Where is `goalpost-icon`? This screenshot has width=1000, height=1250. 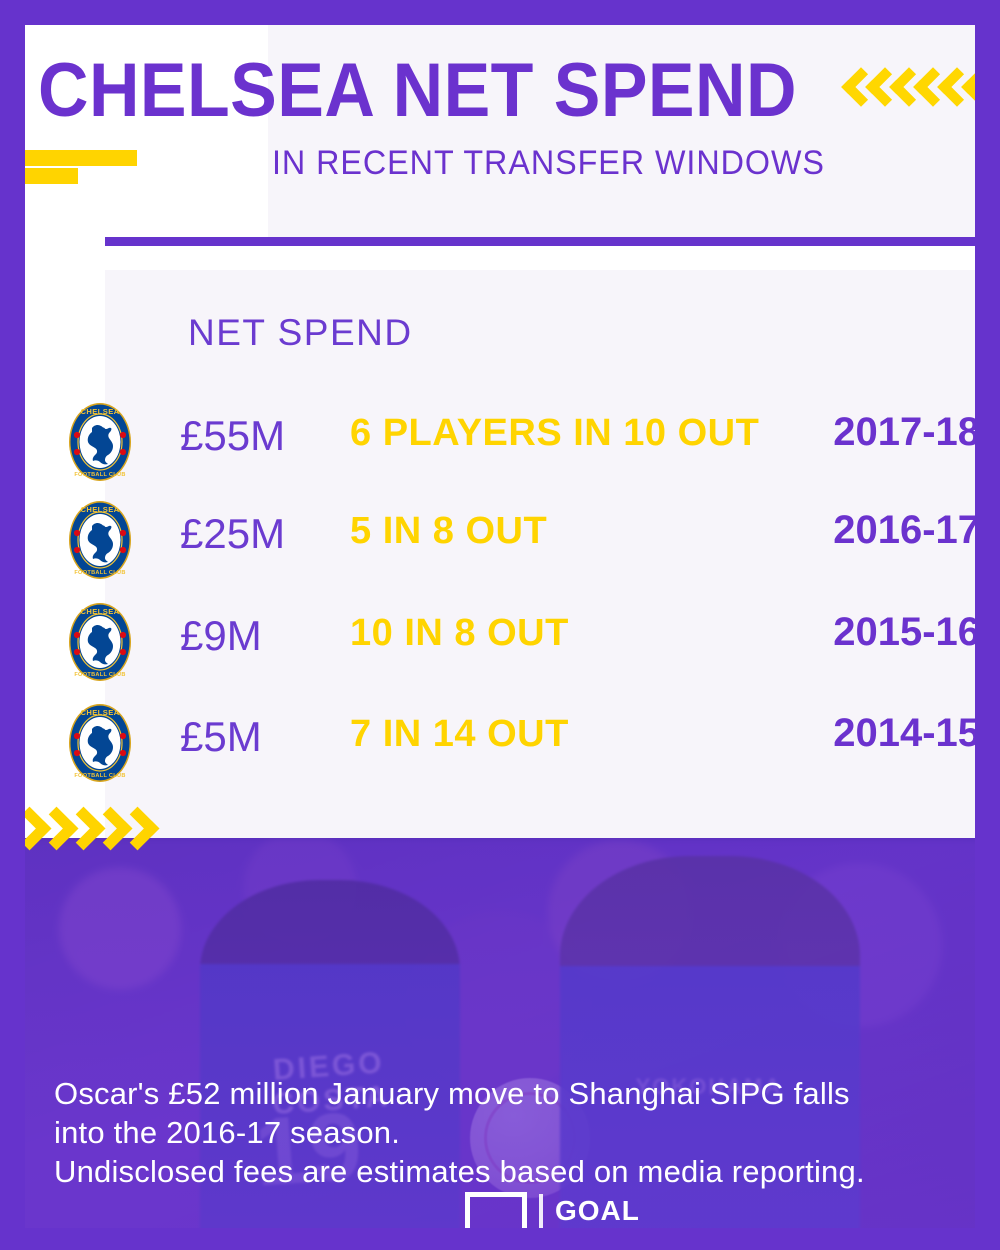 goalpost-icon is located at coordinates (496, 1211).